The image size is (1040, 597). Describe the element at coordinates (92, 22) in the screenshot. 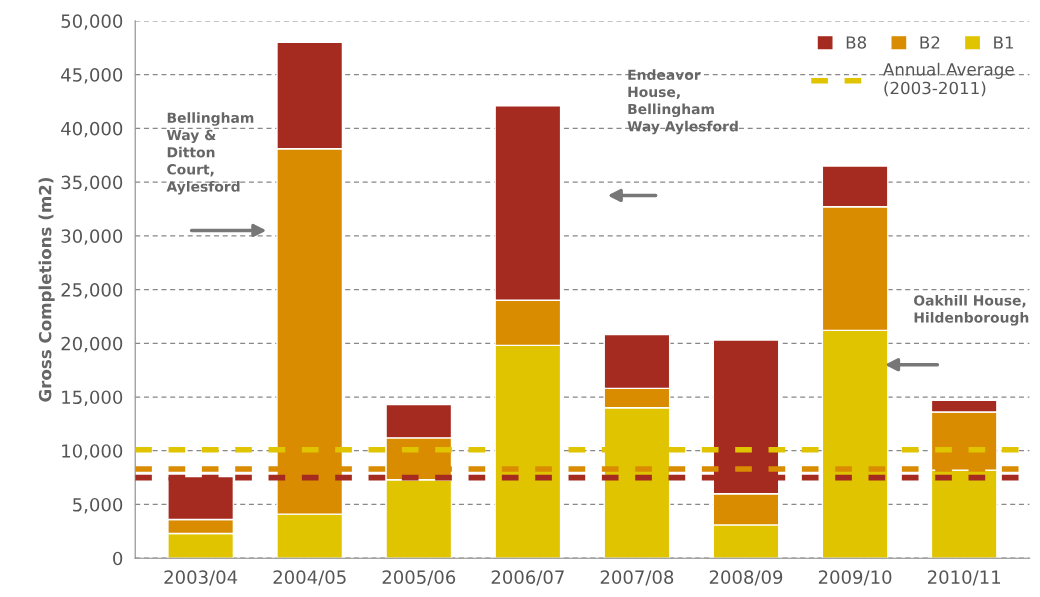

I see `y-tick-label: 50,000` at that location.